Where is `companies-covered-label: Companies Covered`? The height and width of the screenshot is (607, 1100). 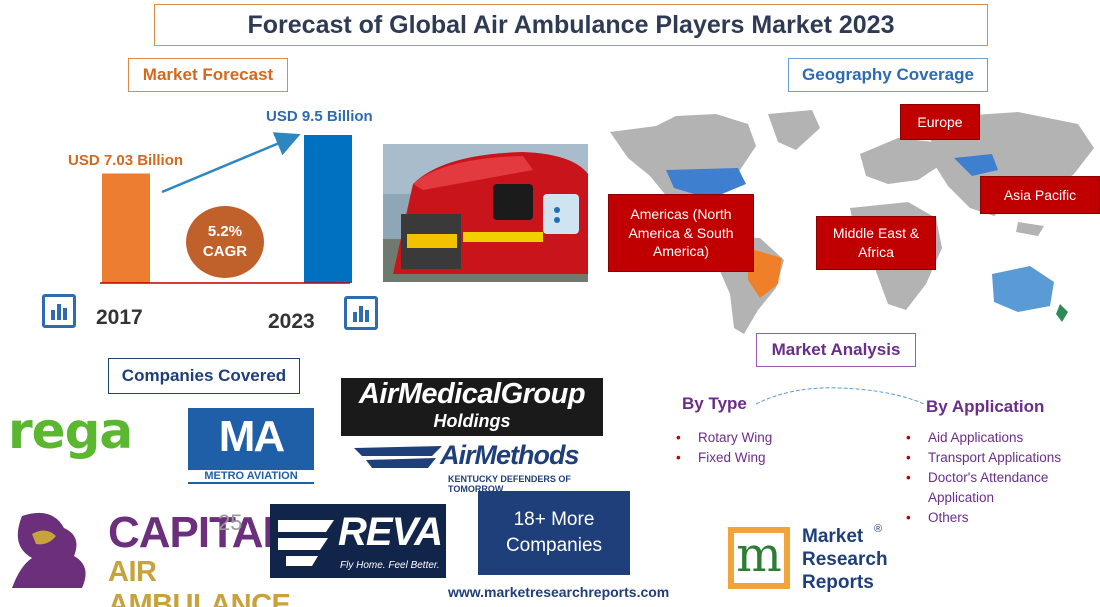 companies-covered-label: Companies Covered is located at coordinates (204, 376).